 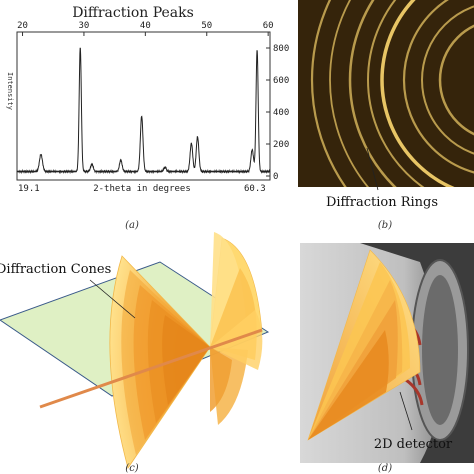 What do you see at coordinates (364, 345) in the screenshot?
I see `detector-diffraction-fan` at bounding box center [364, 345].